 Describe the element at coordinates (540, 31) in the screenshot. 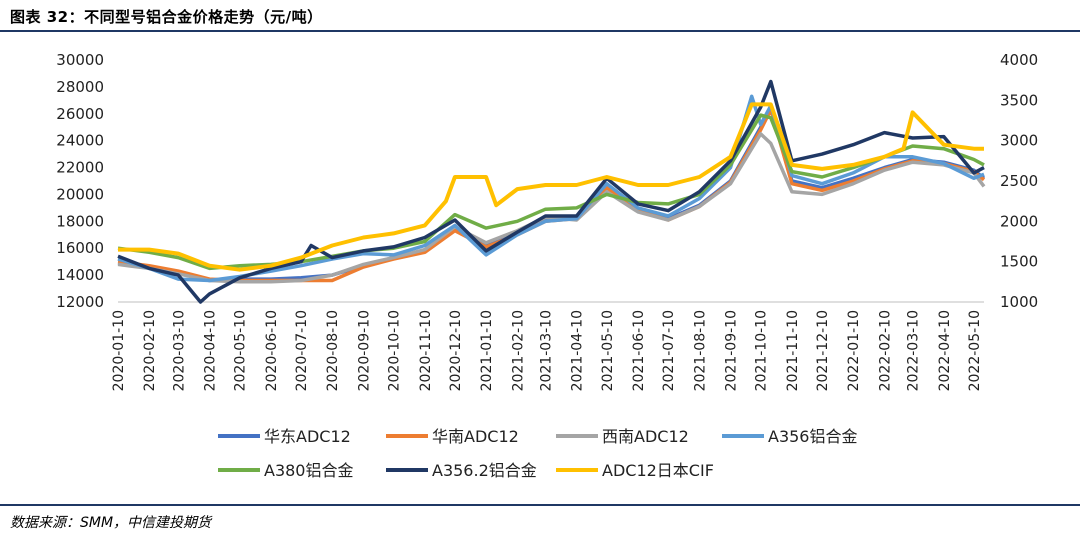

I see `top-rule` at that location.